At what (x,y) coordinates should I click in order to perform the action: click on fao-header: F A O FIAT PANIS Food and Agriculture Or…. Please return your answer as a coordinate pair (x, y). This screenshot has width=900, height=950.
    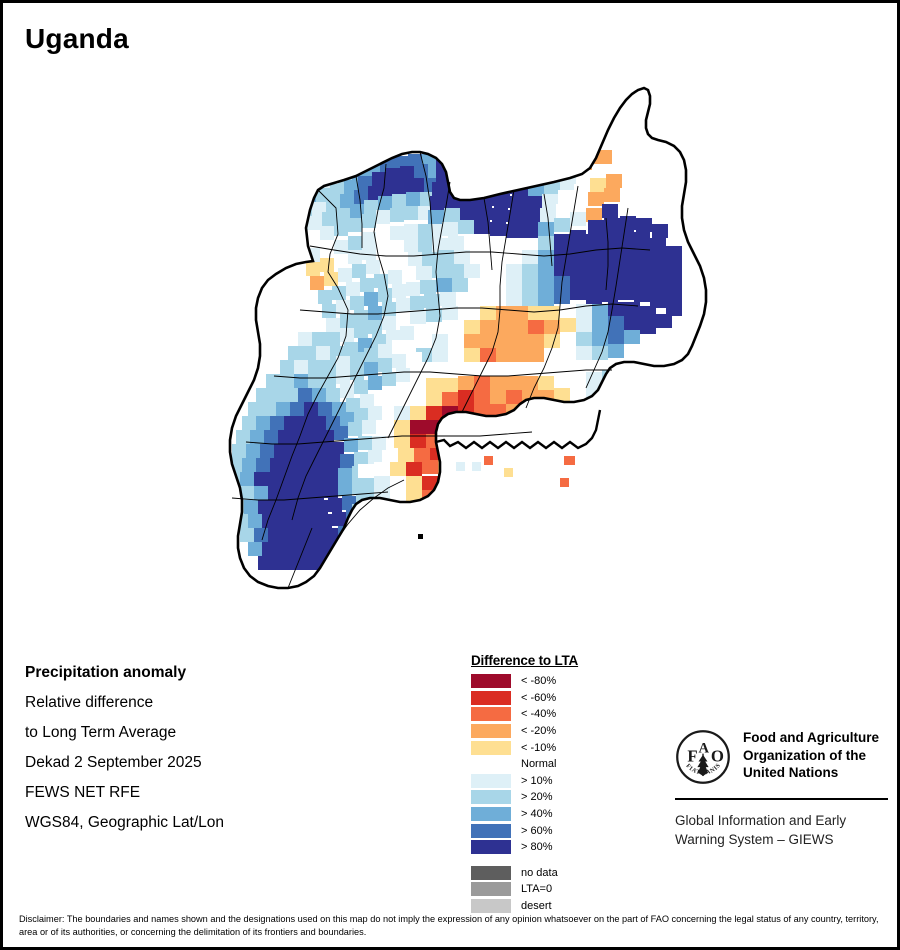
    Looking at the image, I should click on (782, 757).